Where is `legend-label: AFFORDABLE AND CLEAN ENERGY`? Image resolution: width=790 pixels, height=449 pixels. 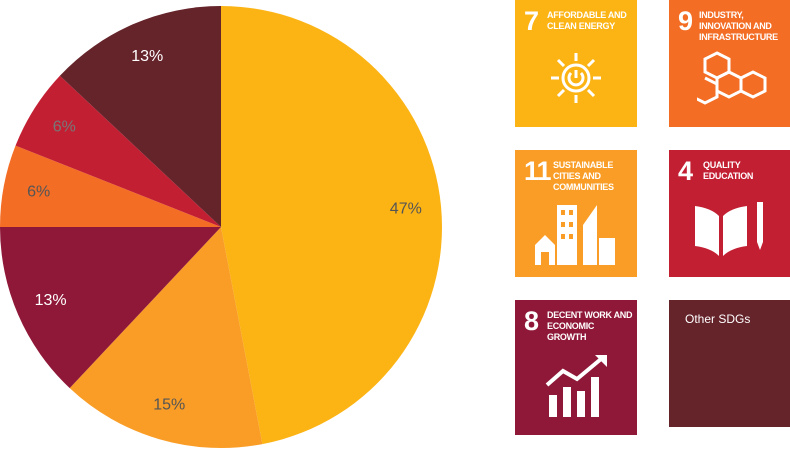 legend-label: AFFORDABLE AND CLEAN ENERGY is located at coordinates (587, 20).